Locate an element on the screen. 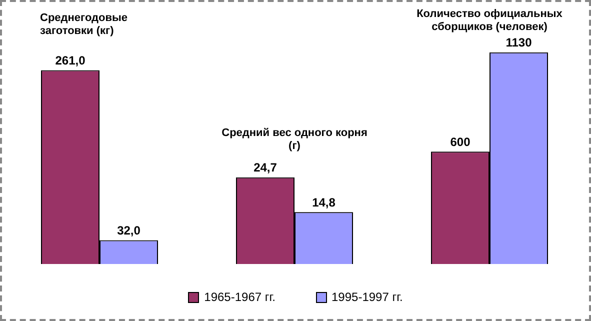 This screenshot has height=321, width=591. legend-label: 1995-1997 гг. is located at coordinates (367, 297).